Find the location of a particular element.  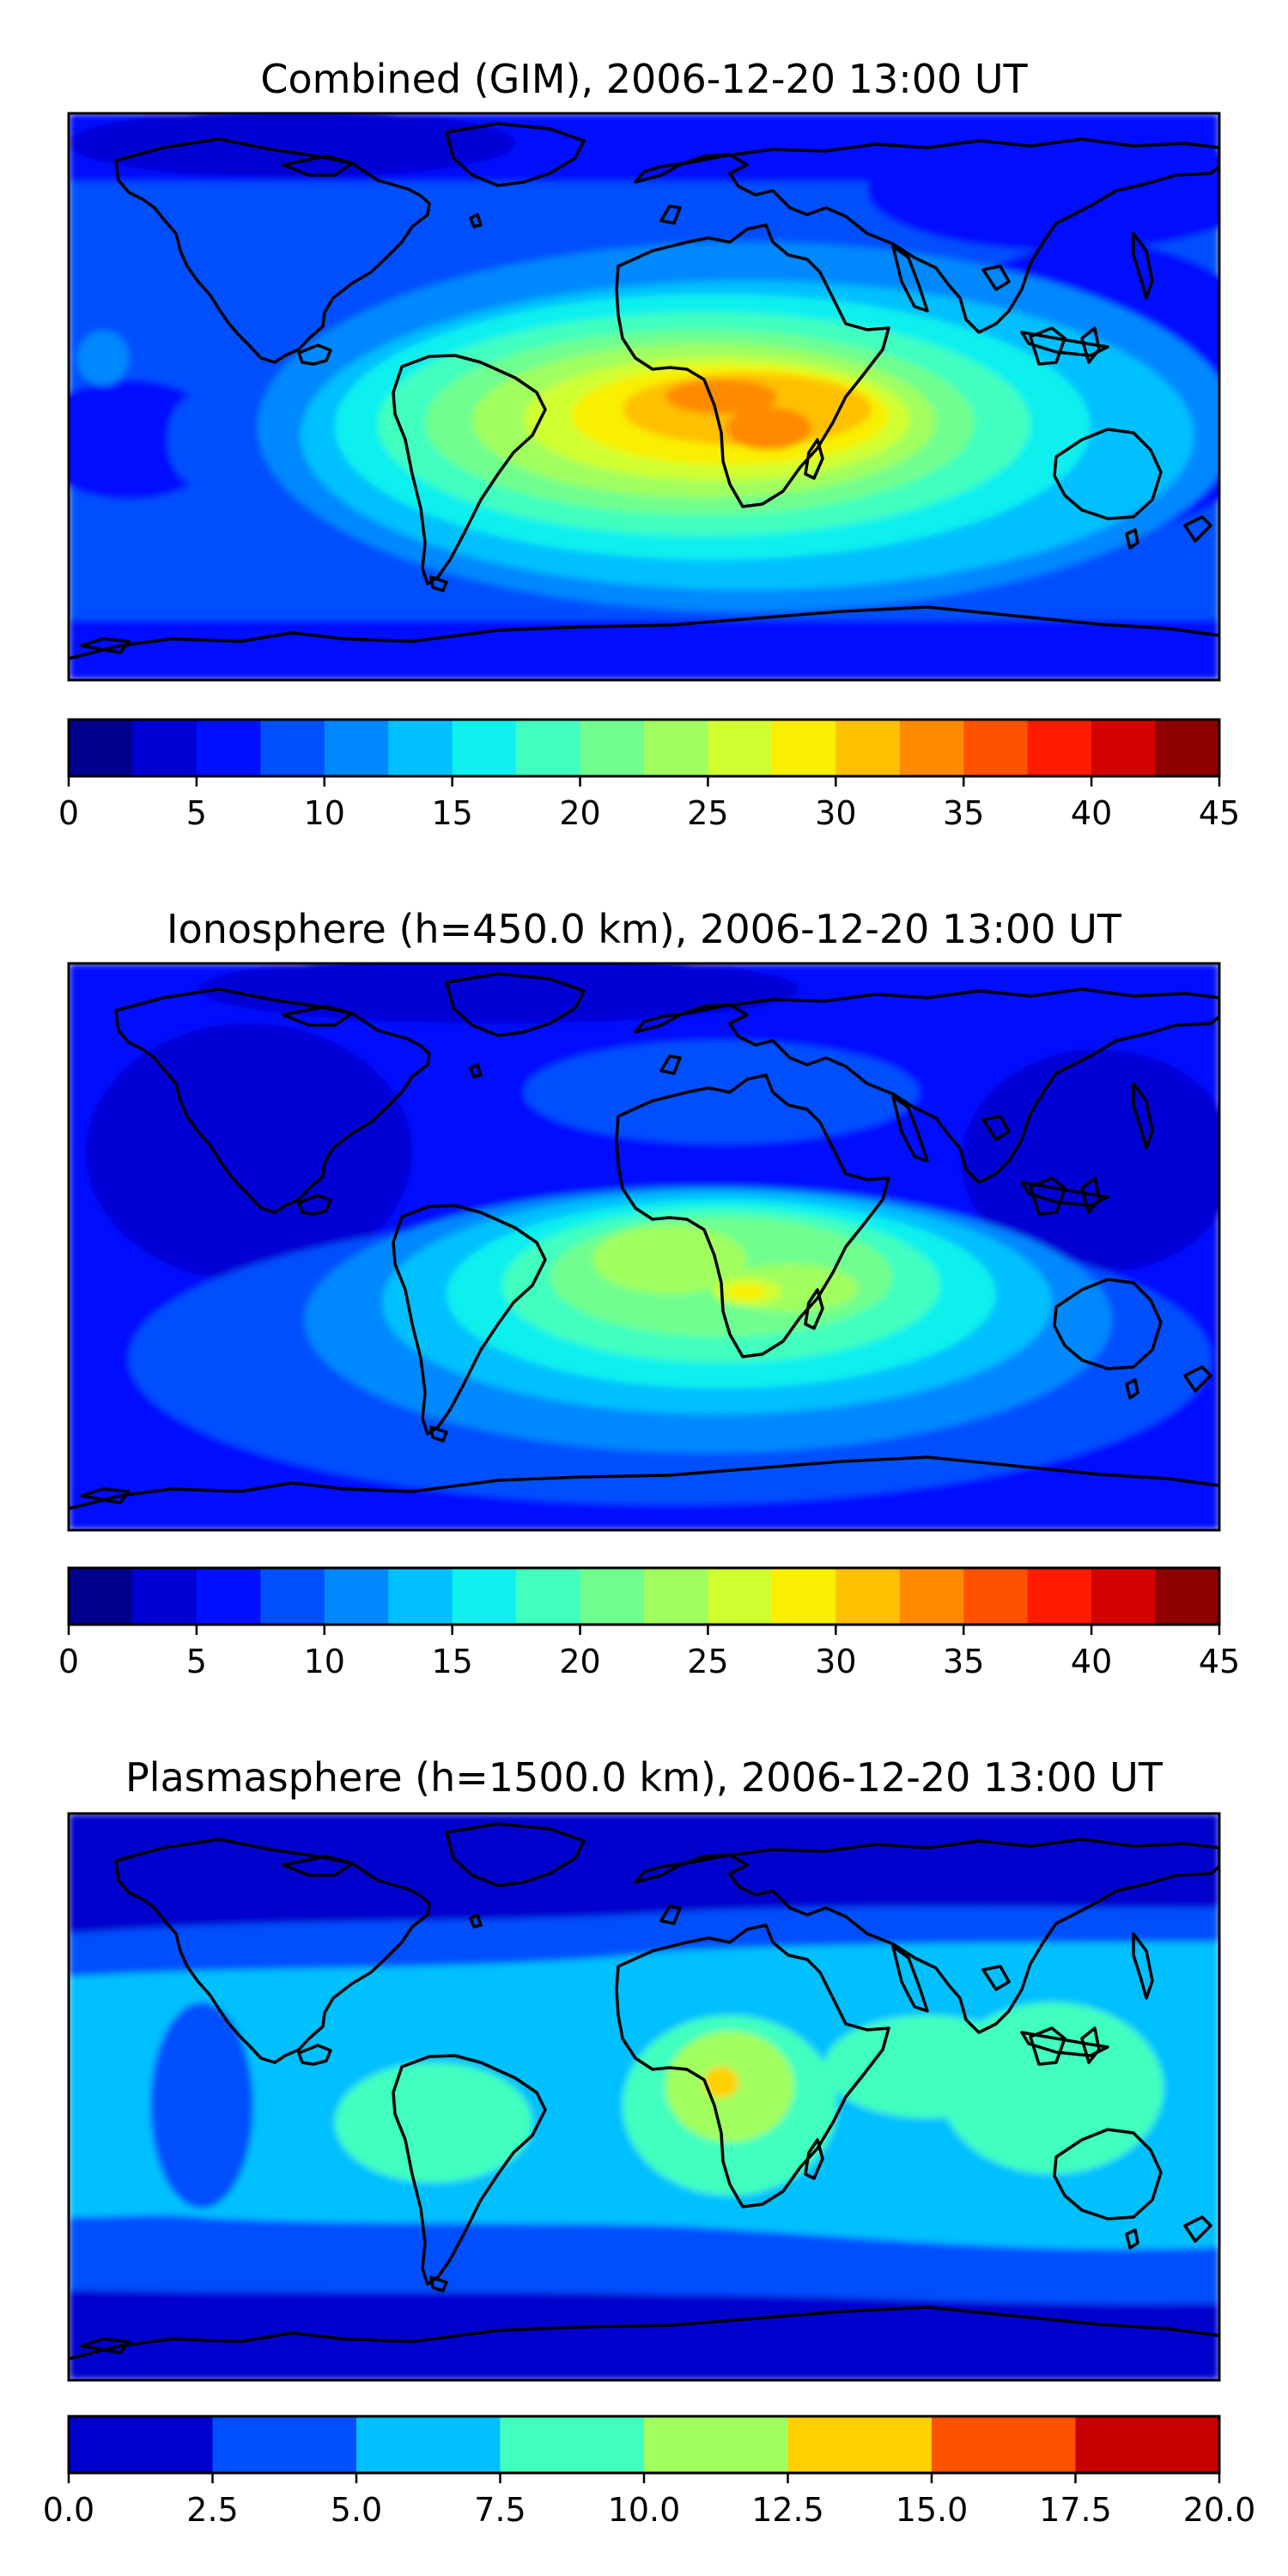

colorbar-tick-label: 20.0 is located at coordinates (1219, 2510).